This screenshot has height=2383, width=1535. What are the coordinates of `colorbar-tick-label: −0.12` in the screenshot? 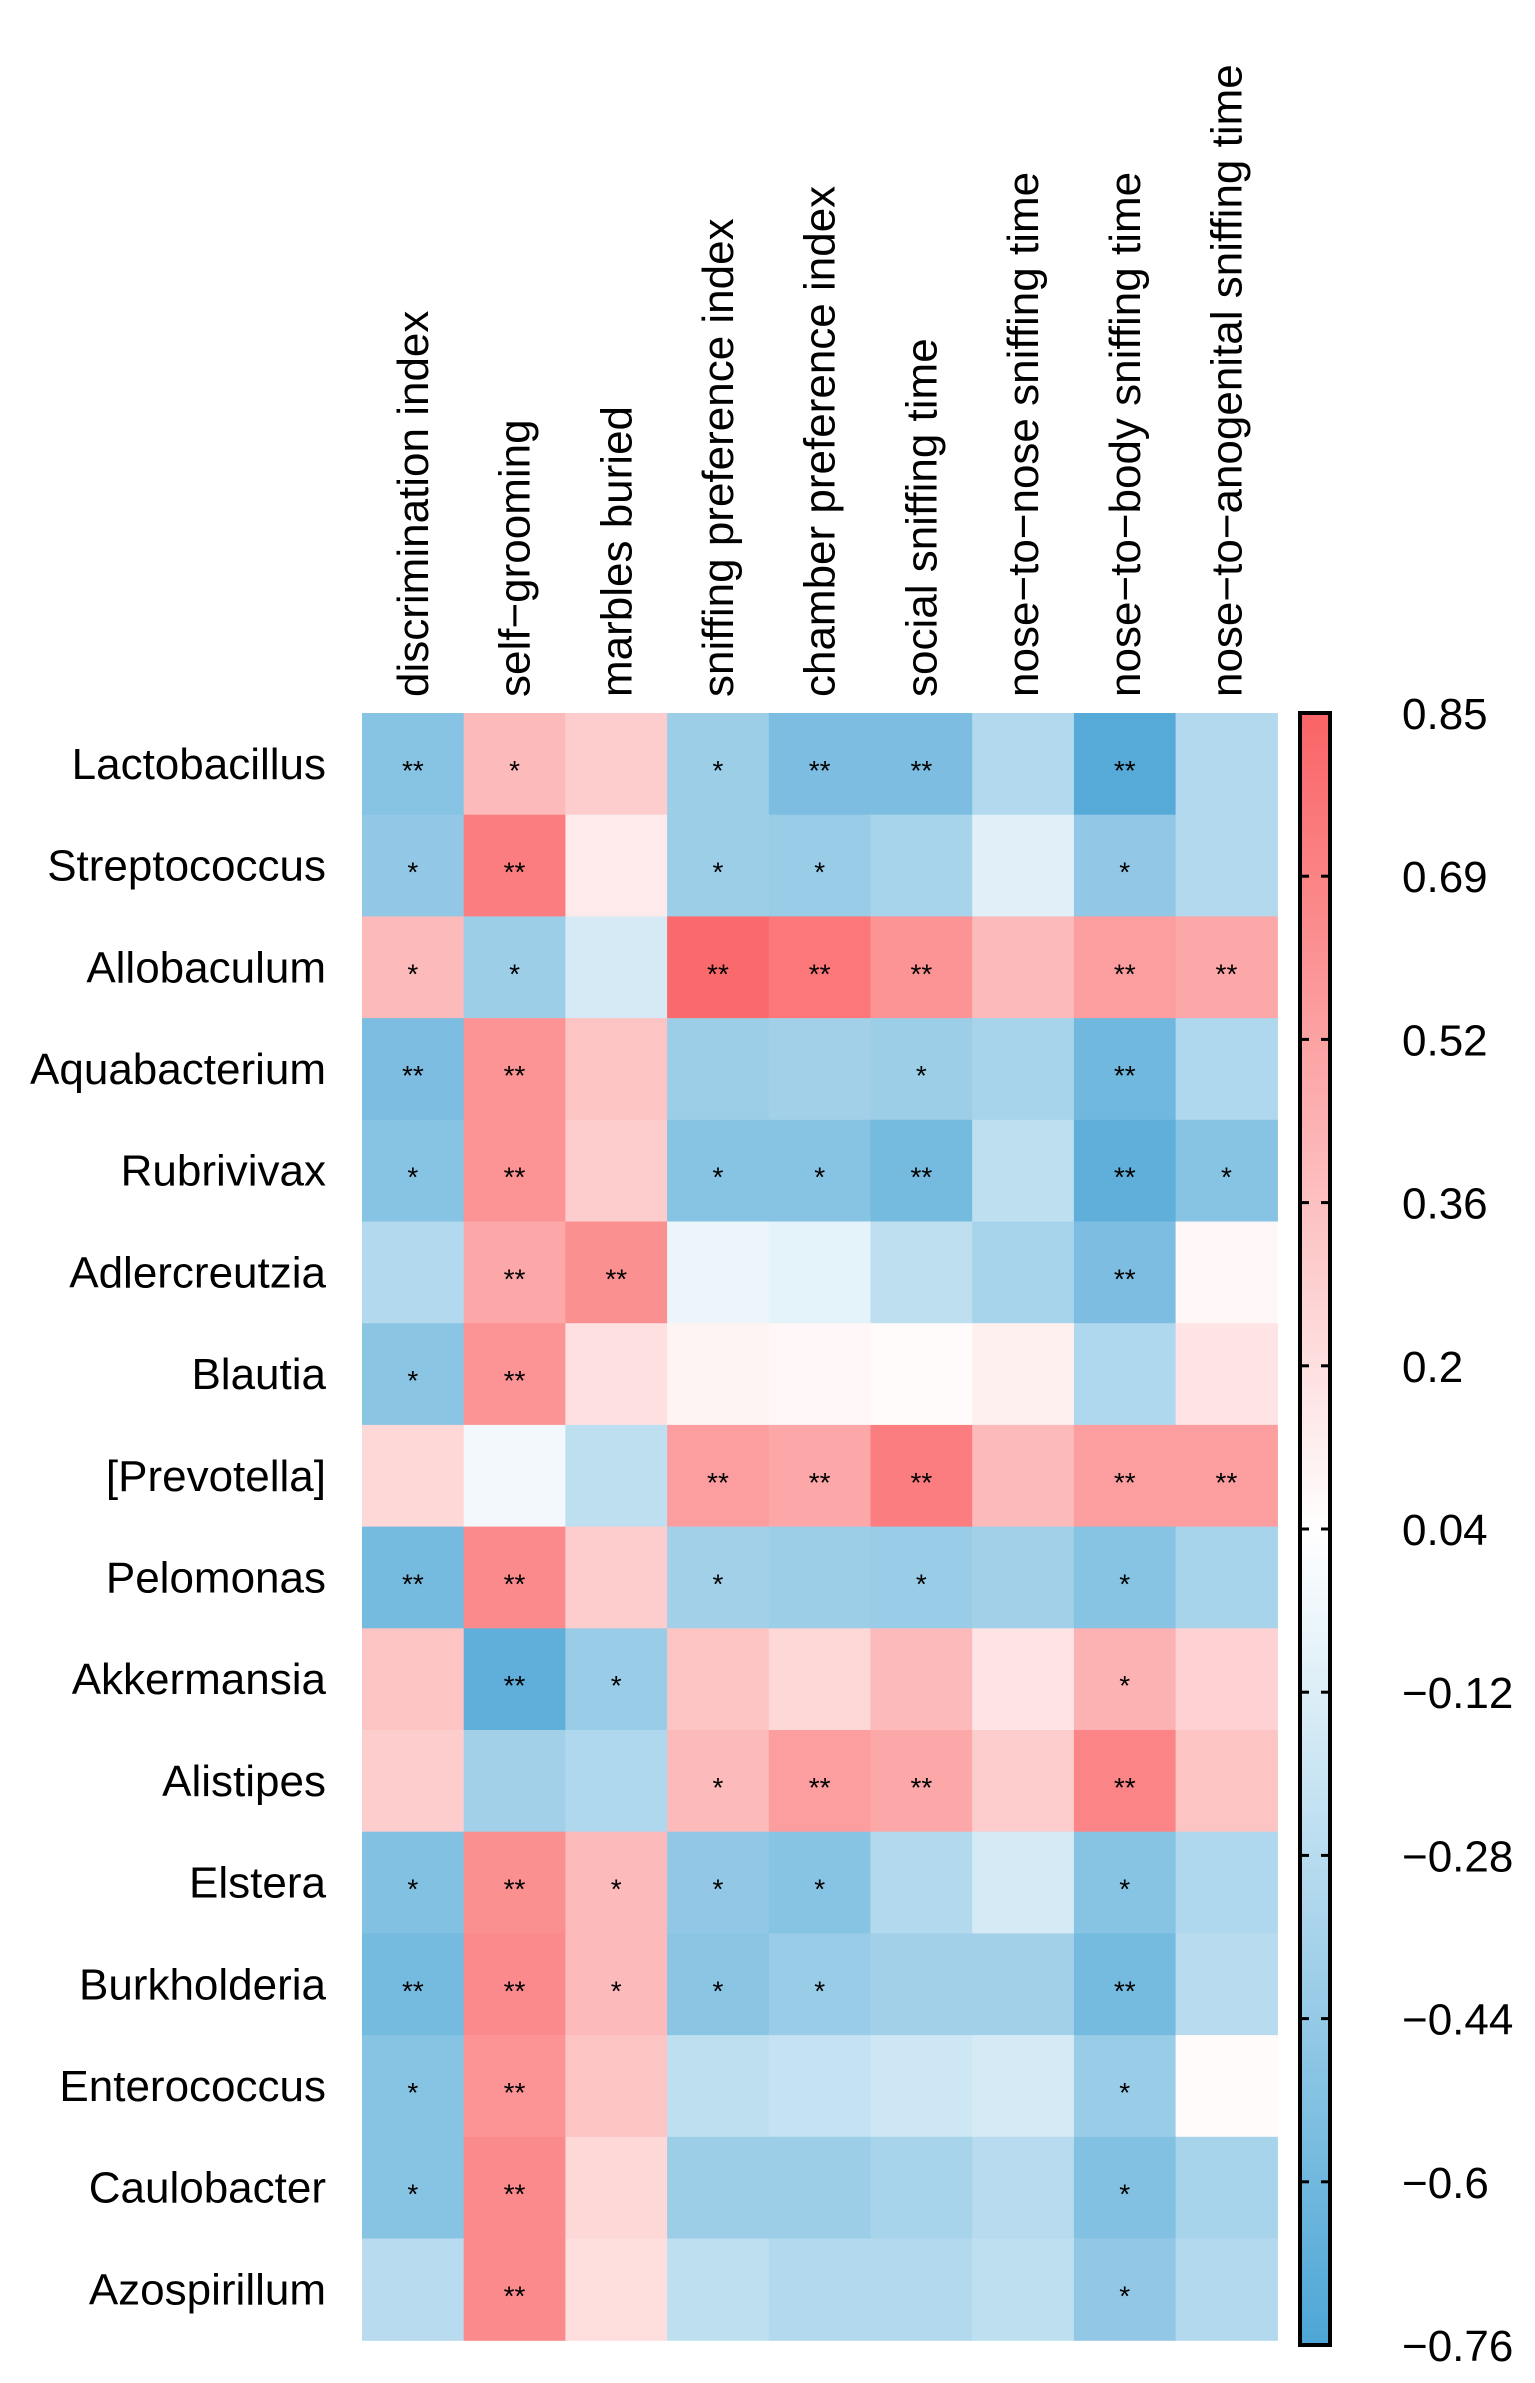 It's located at (1457, 1693).